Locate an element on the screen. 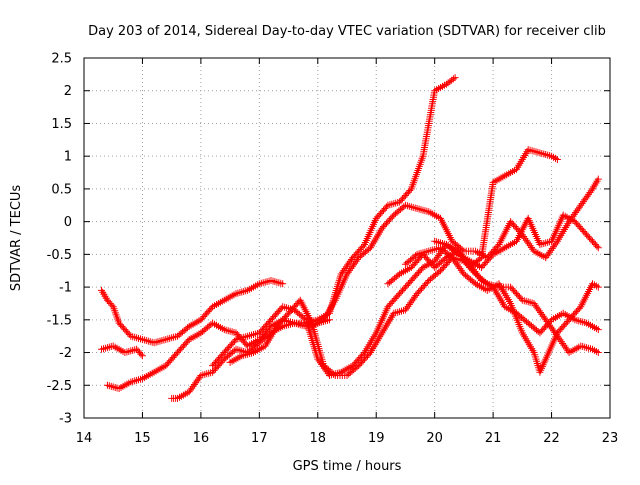  x-tick-label: 20 is located at coordinates (434, 438).